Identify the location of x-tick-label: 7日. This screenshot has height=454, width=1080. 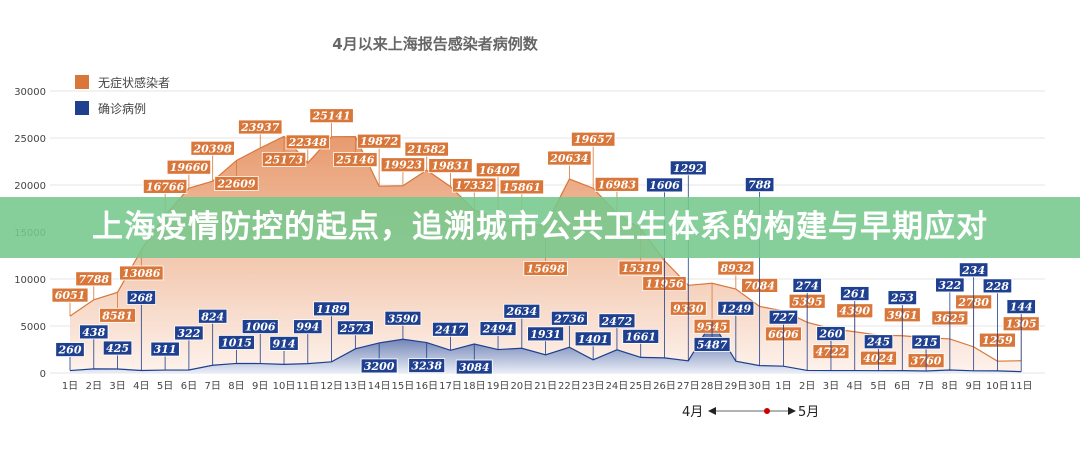
(926, 386).